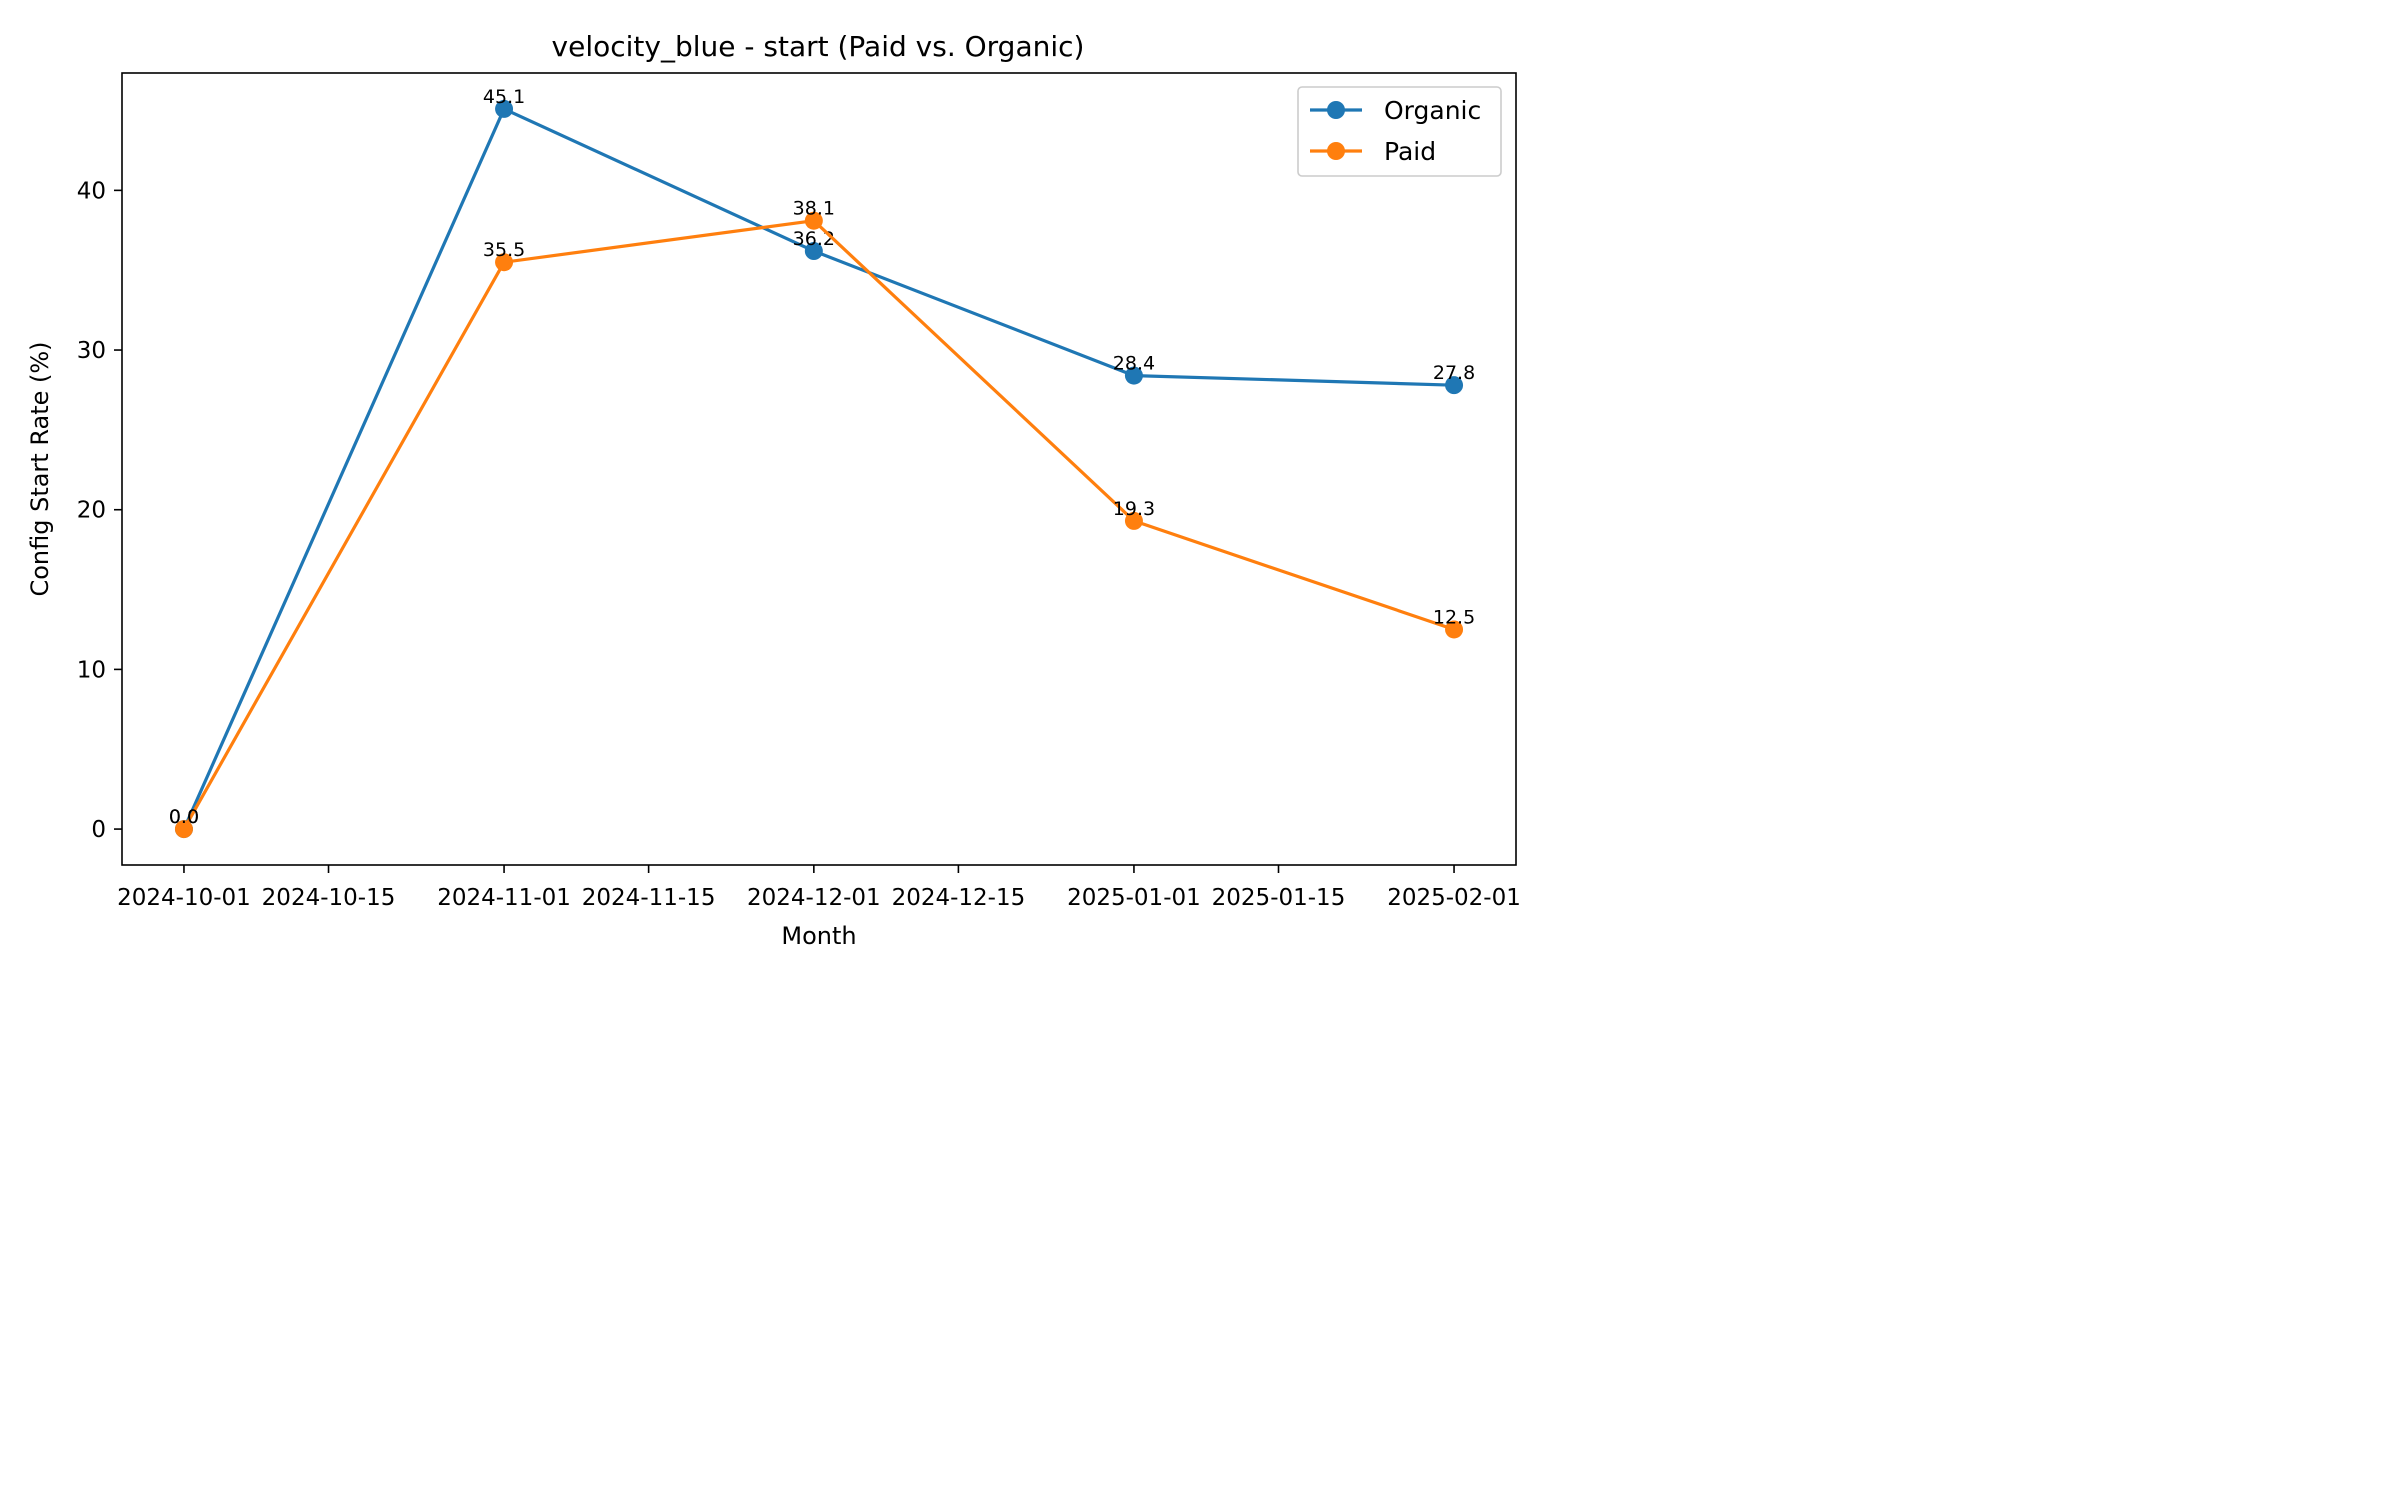 The height and width of the screenshot is (1500, 2400). I want to click on y-tick-label: 20, so click(91, 511).